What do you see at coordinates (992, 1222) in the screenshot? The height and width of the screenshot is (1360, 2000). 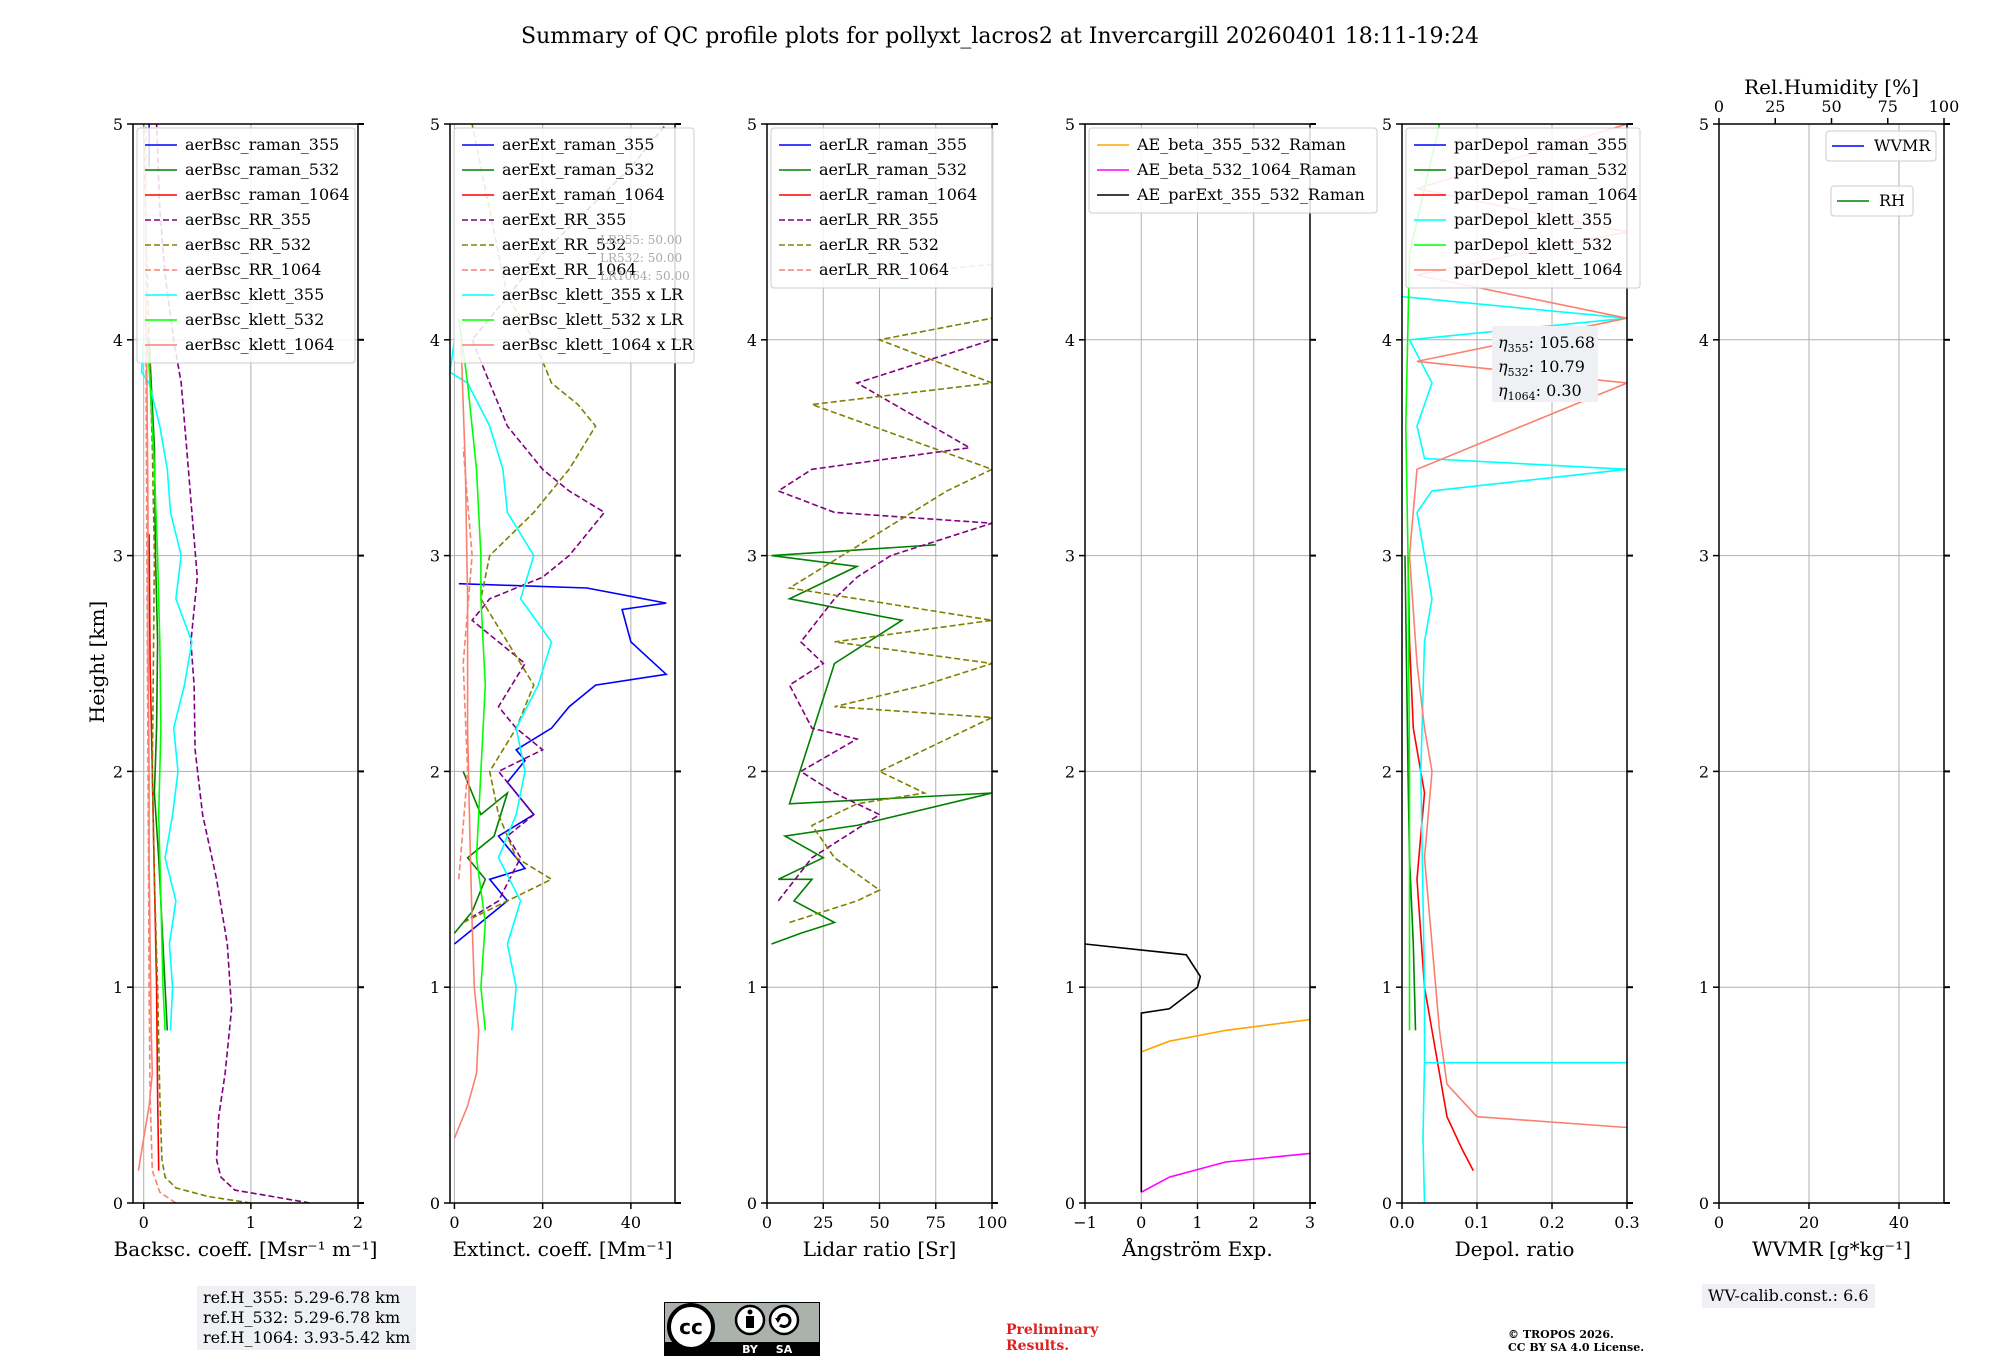 I see `x-tick-label: 100` at bounding box center [992, 1222].